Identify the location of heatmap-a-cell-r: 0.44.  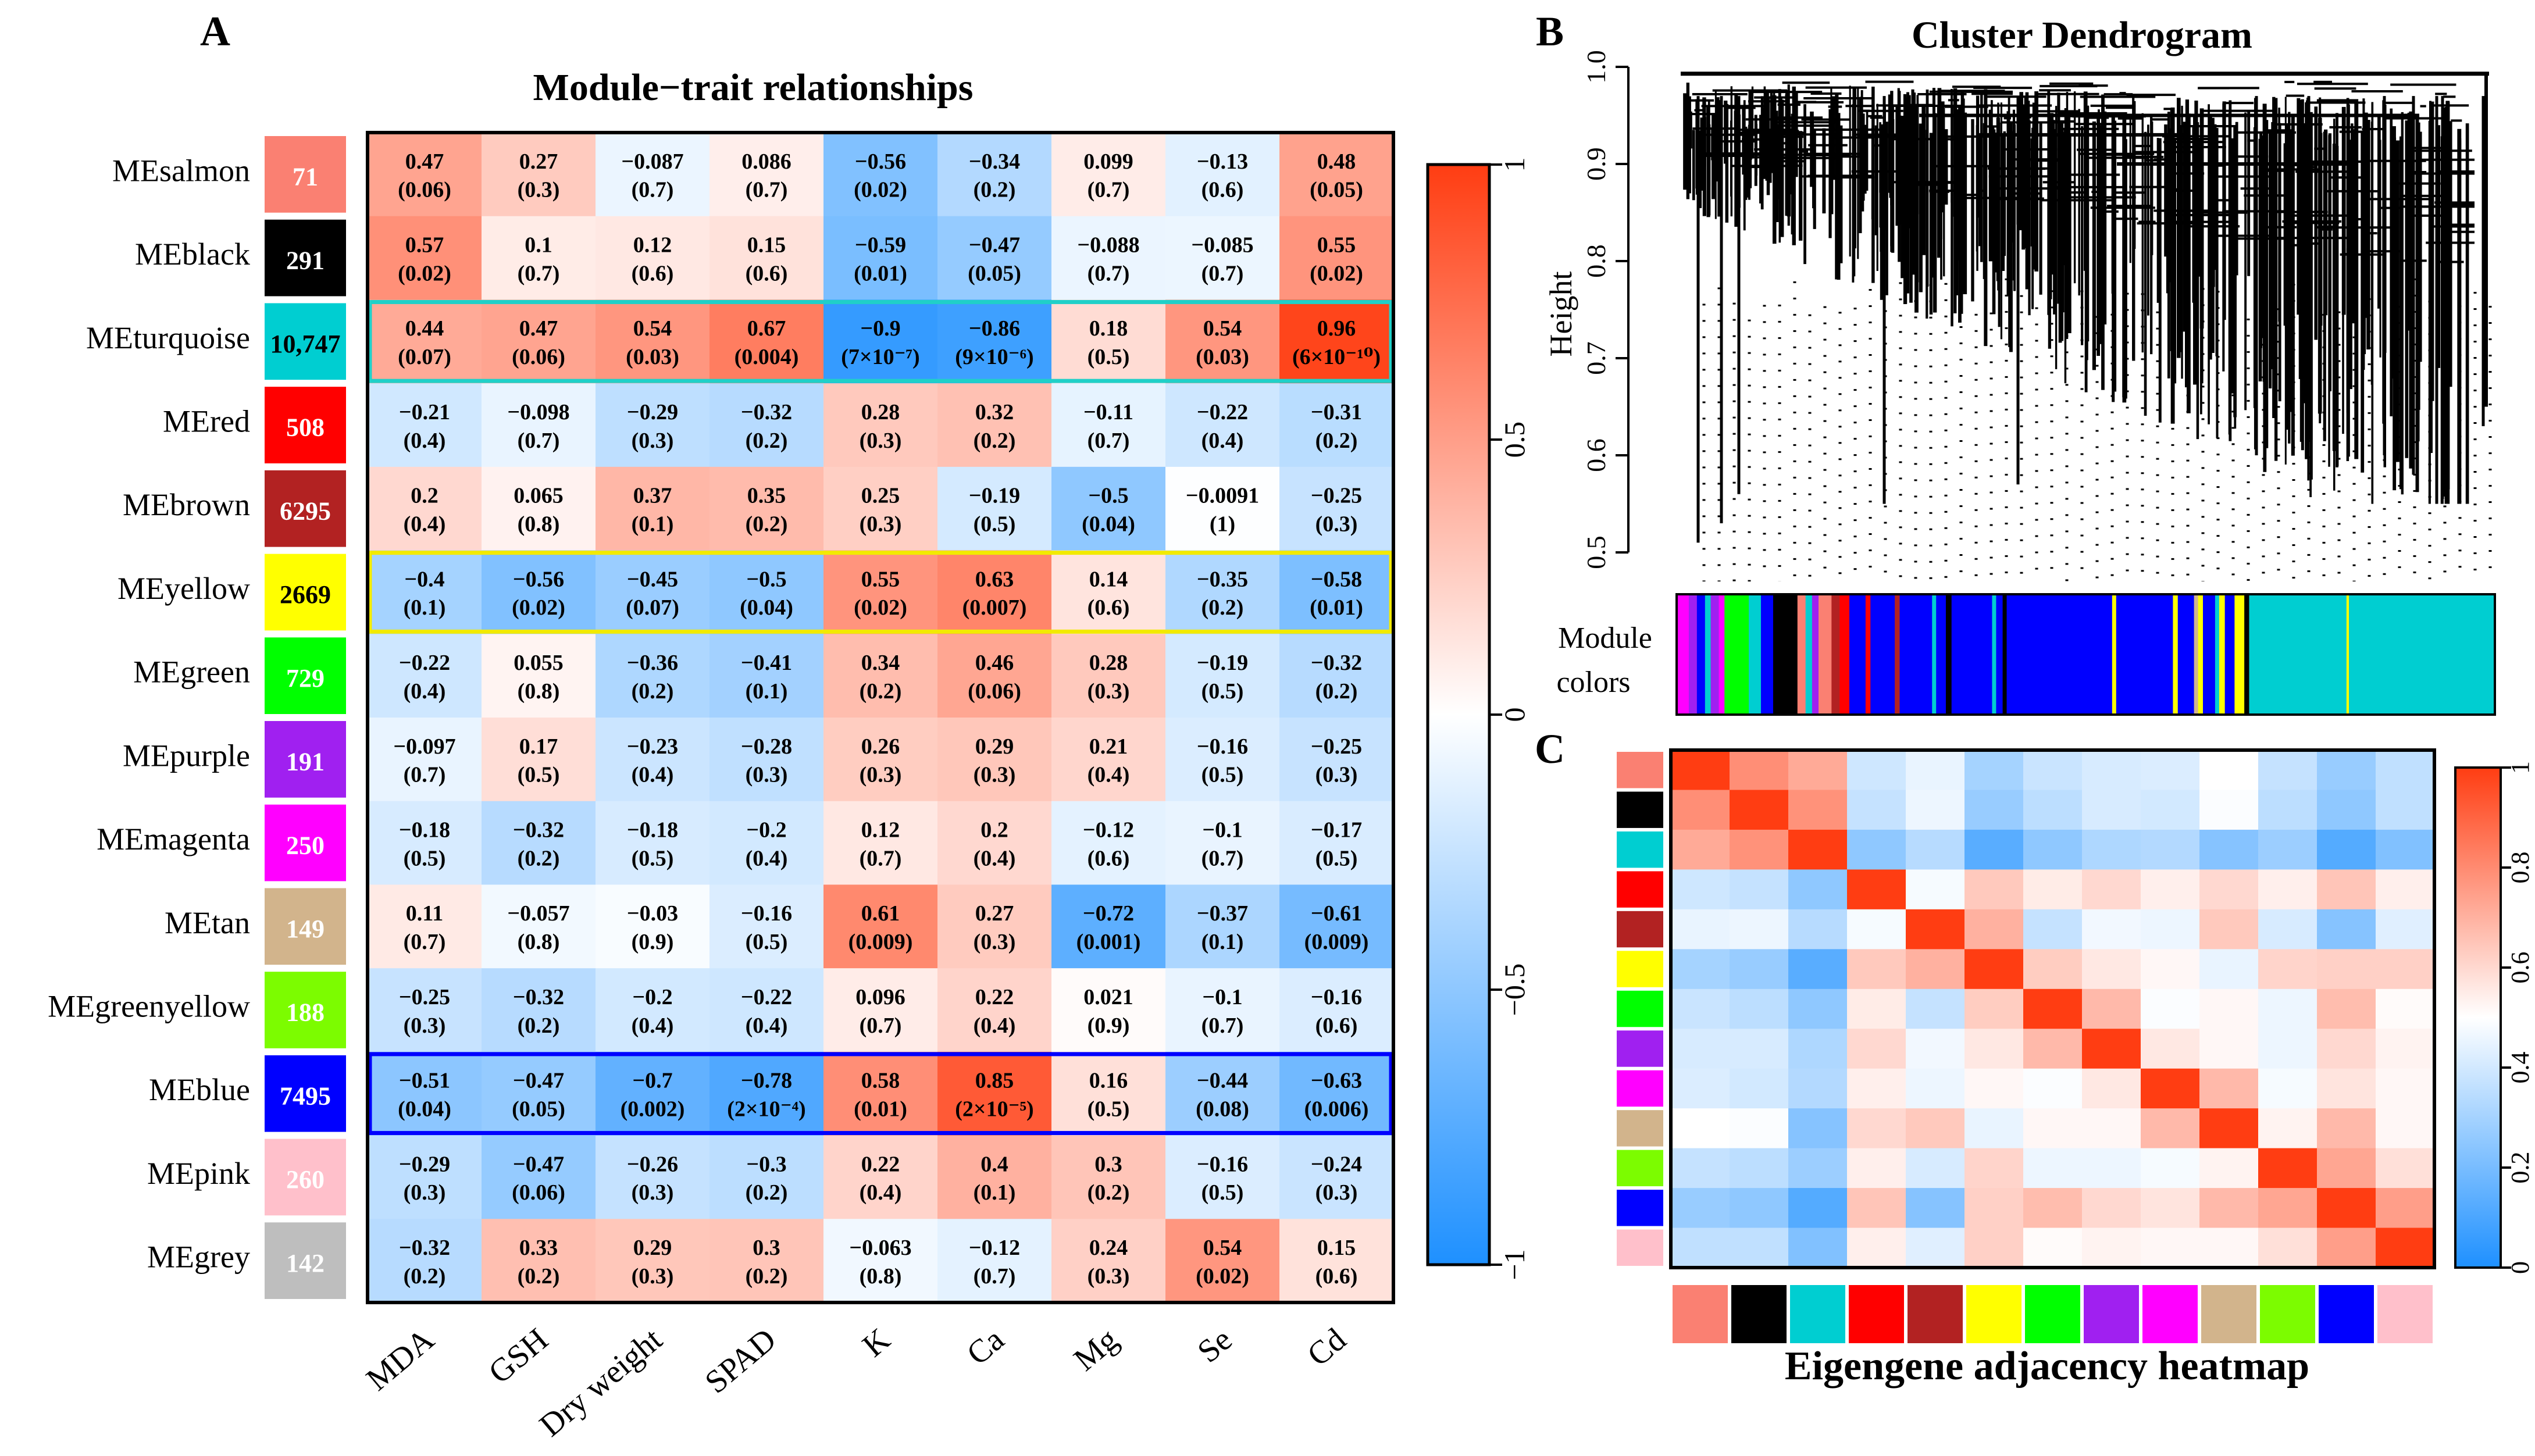
(424, 329).